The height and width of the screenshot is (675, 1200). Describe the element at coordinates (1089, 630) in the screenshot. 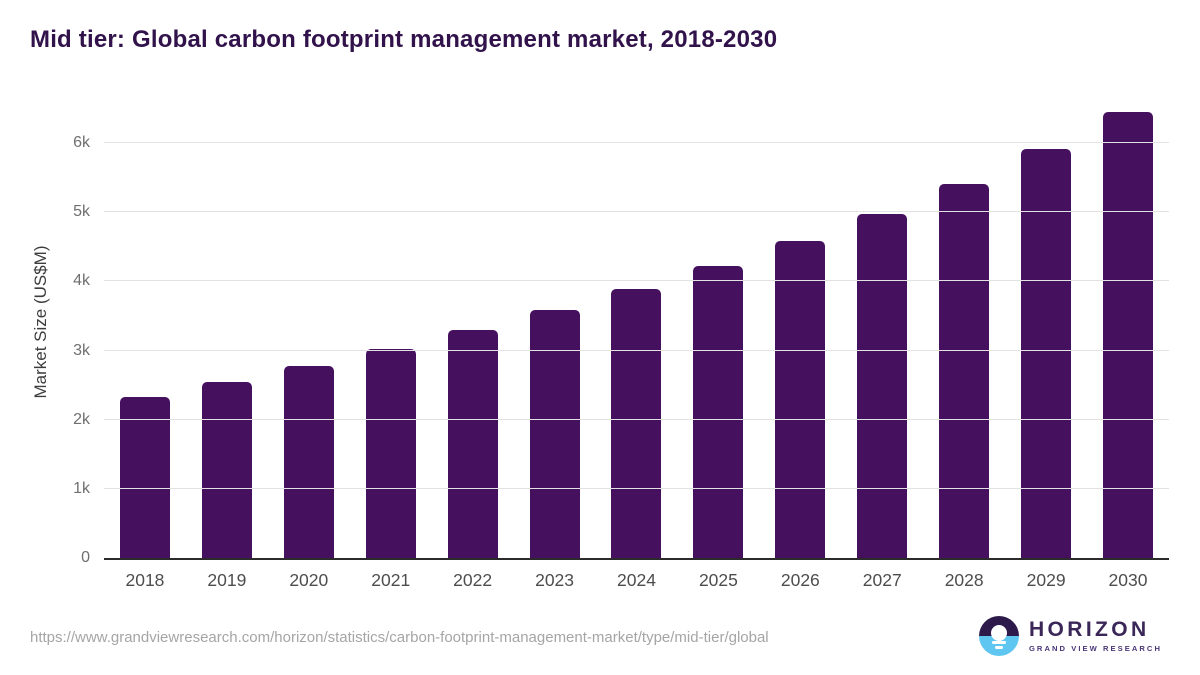

I see `logo-title: HORIZON` at that location.